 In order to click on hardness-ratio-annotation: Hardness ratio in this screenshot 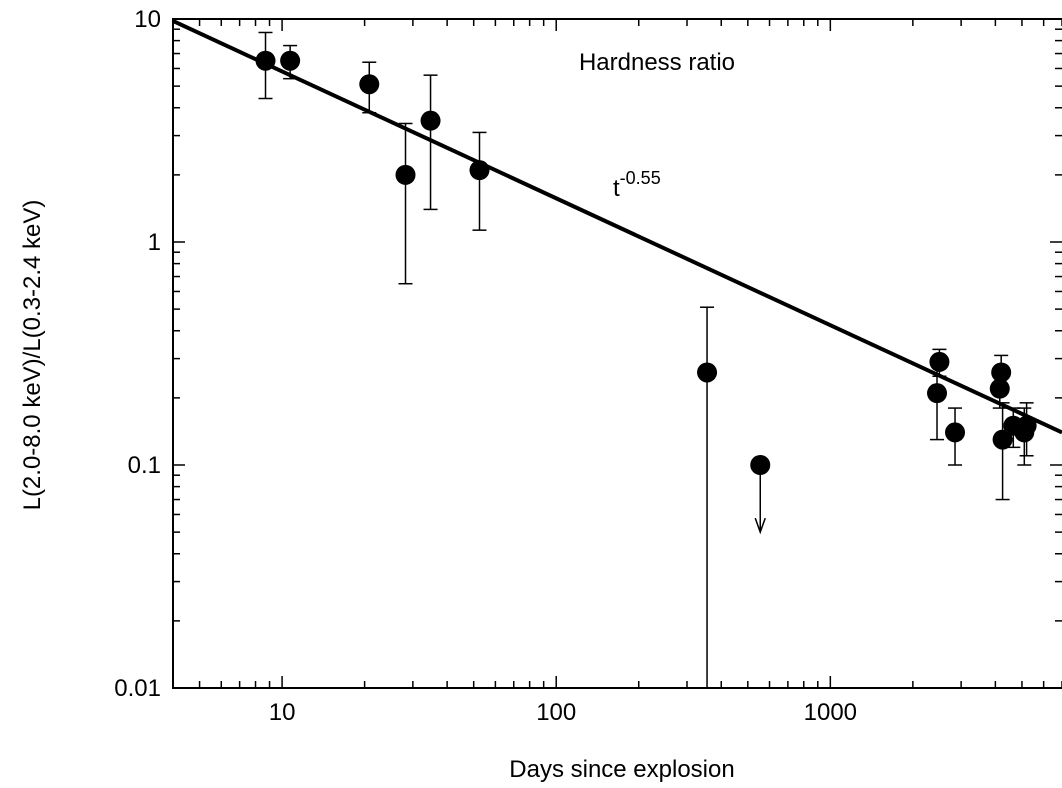, I will do `click(657, 62)`.